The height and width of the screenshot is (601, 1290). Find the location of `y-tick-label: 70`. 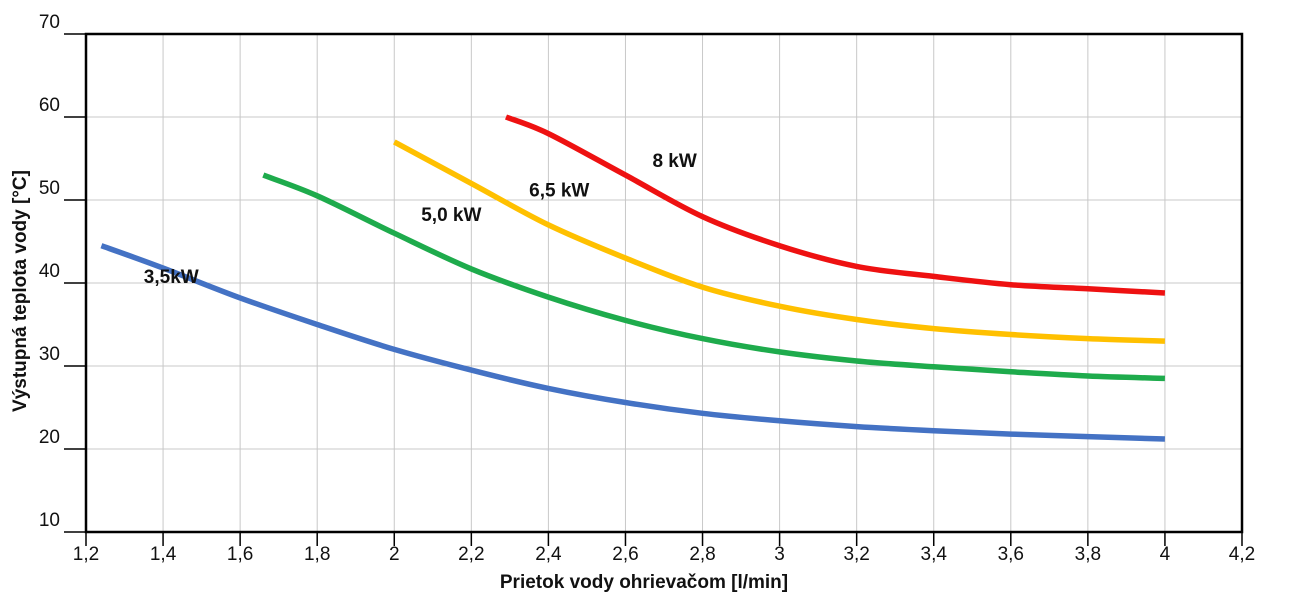

y-tick-label: 70 is located at coordinates (49, 22).